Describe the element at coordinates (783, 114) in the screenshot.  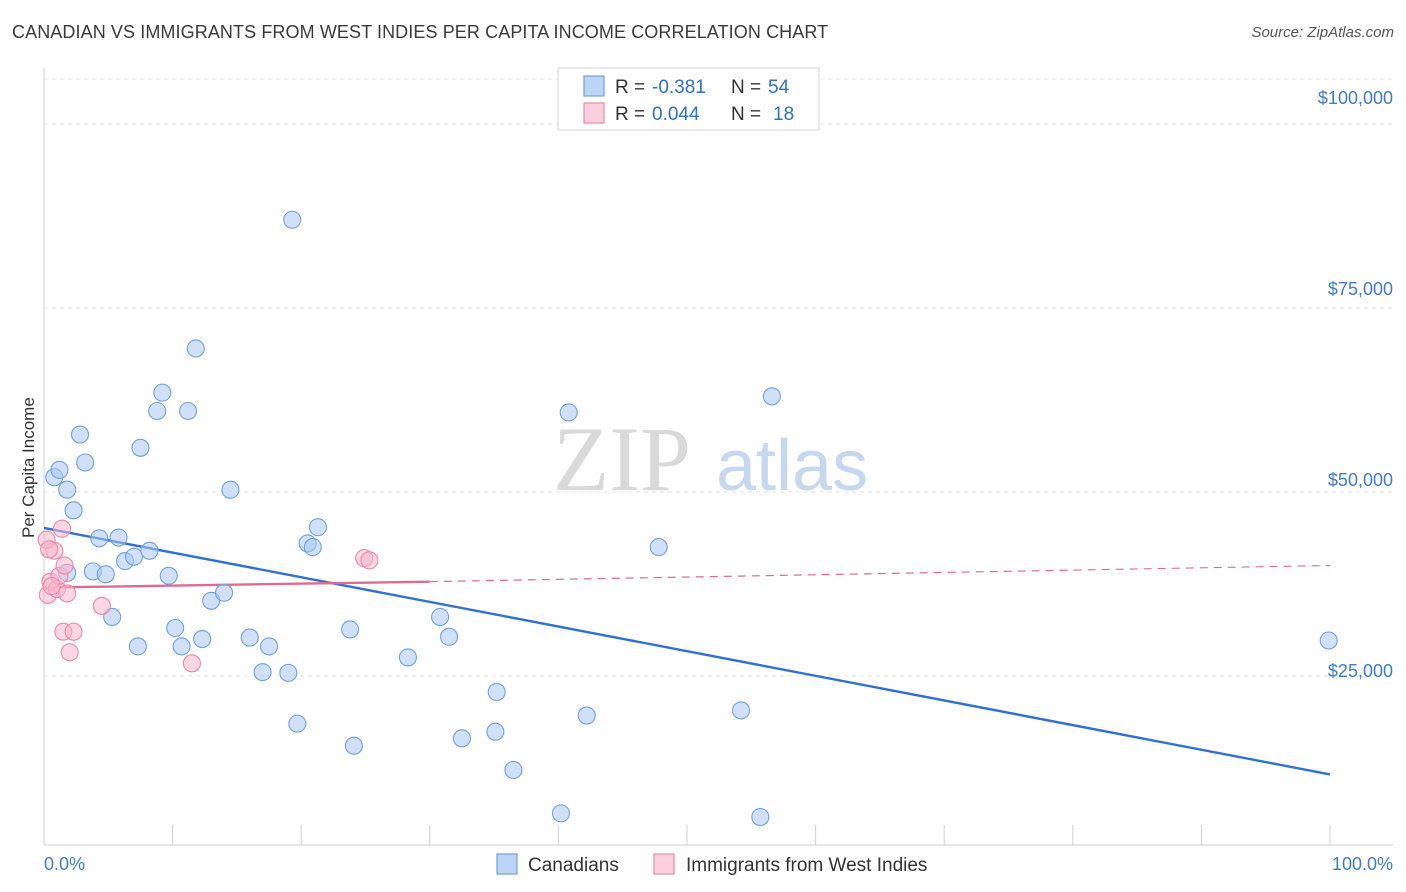
I see `legend-n-value-2: 18` at that location.